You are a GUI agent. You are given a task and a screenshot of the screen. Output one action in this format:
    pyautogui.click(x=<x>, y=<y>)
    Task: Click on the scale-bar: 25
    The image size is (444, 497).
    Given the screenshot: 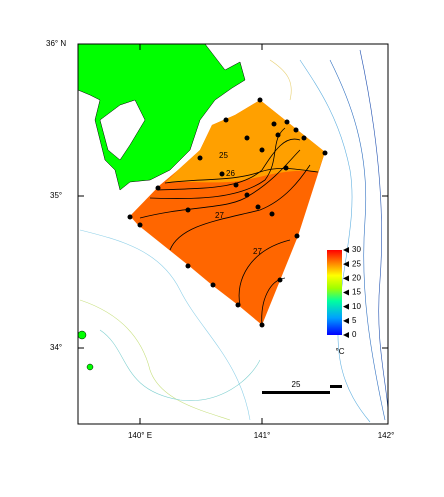 What is the action you would take?
    pyautogui.click(x=302, y=387)
    